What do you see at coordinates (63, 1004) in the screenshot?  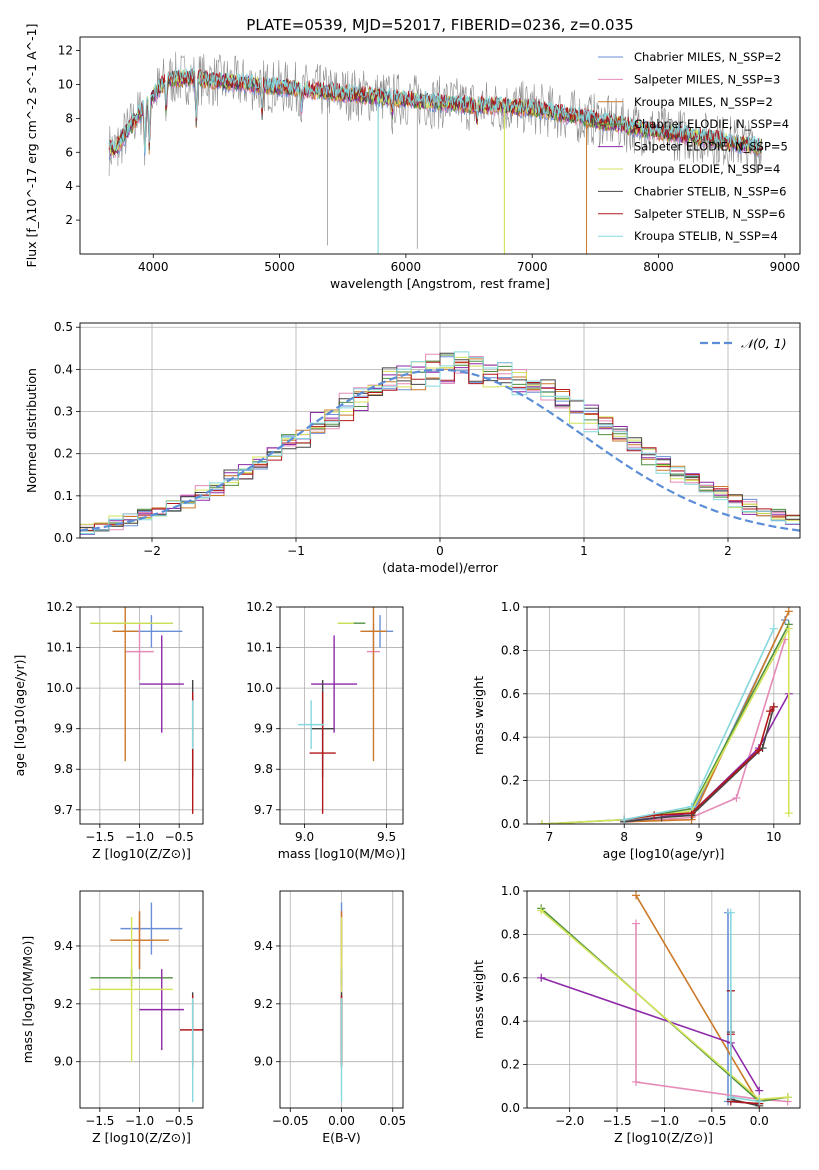 I see `y-tick-label: 9.2` at bounding box center [63, 1004].